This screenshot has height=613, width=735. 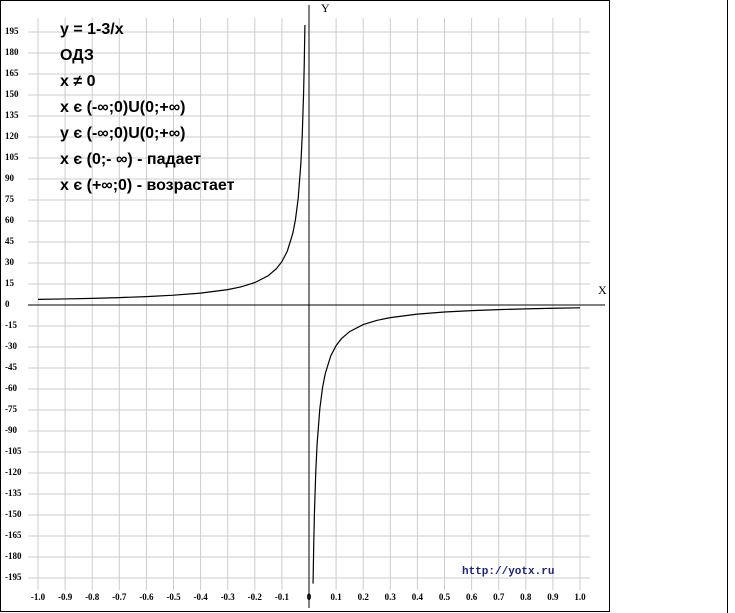 I want to click on x-tick-label: -0.9, so click(x=65, y=597).